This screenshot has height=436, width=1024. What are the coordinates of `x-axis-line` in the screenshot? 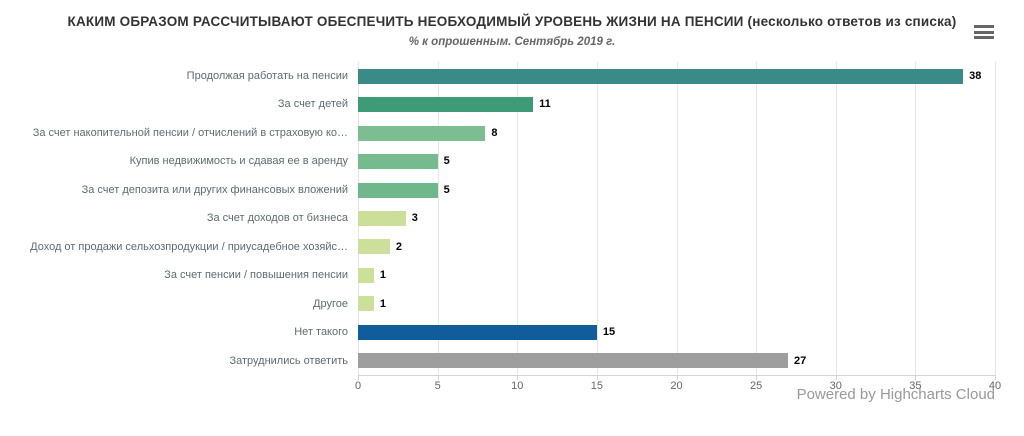 It's located at (676, 375).